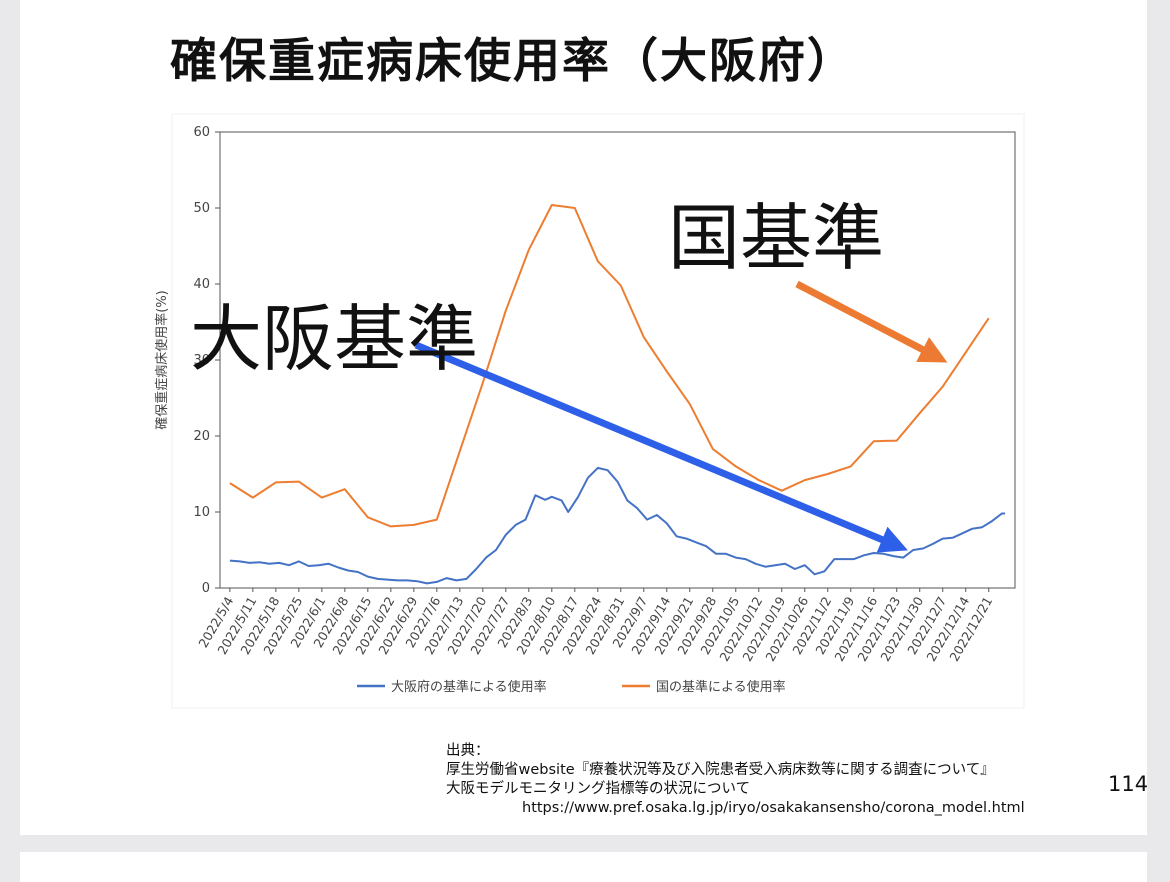  Describe the element at coordinates (201, 360) in the screenshot. I see `y-tick-label: 30` at that location.